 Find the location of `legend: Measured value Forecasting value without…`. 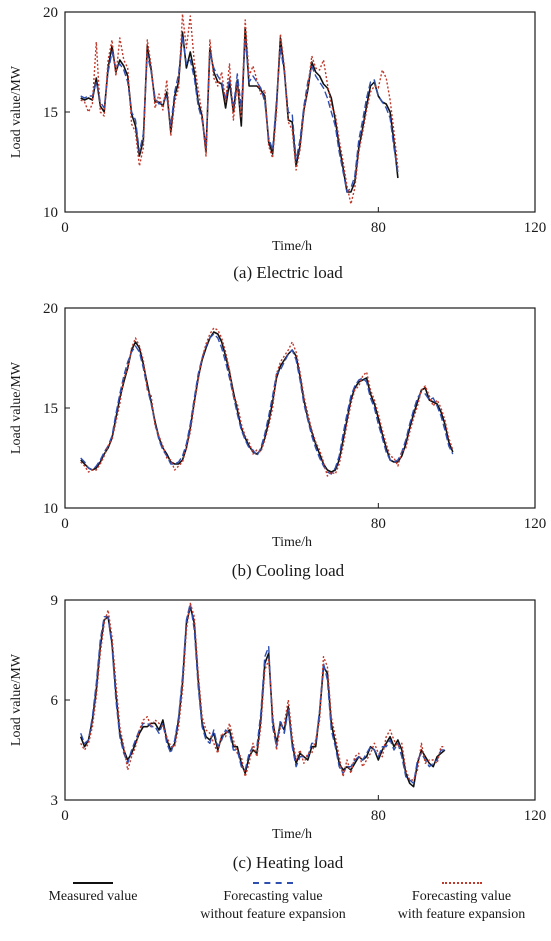

legend: Measured value Forecasting value without… is located at coordinates (275, 911).